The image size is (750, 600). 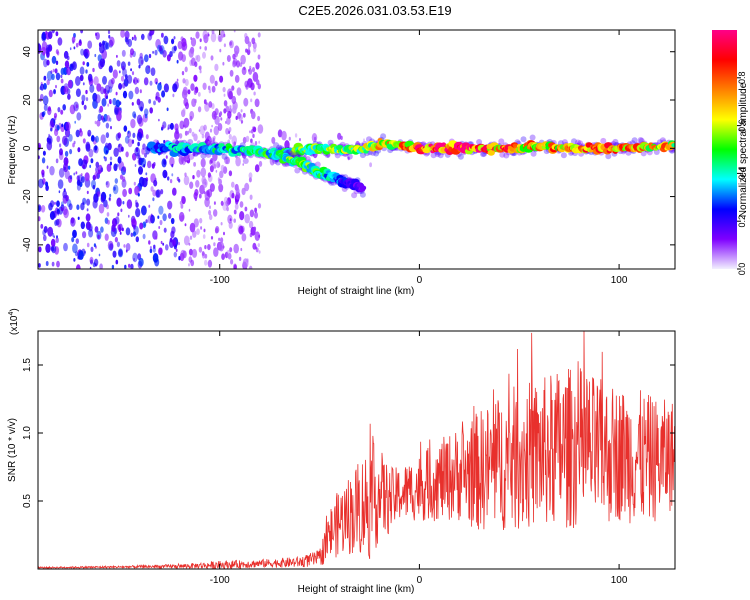 I want to click on snr-x-label: Height of straight line (km), so click(x=356, y=589).